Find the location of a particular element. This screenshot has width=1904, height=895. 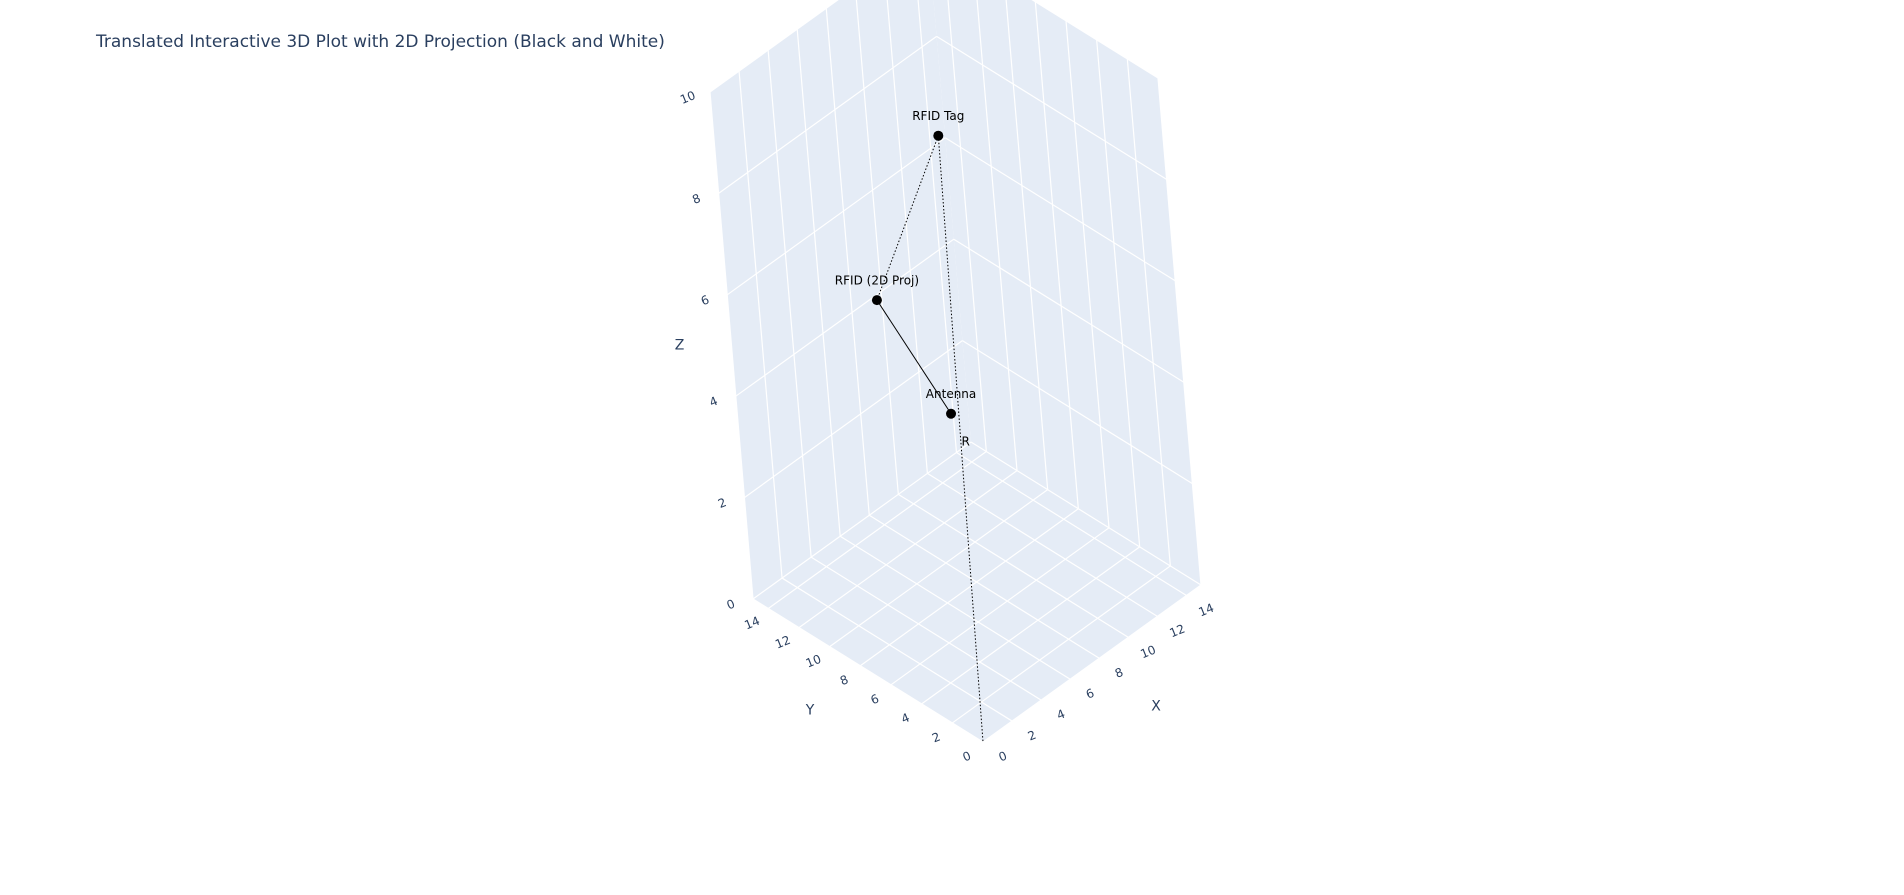

y-tick-label: 6 is located at coordinates (875, 699).